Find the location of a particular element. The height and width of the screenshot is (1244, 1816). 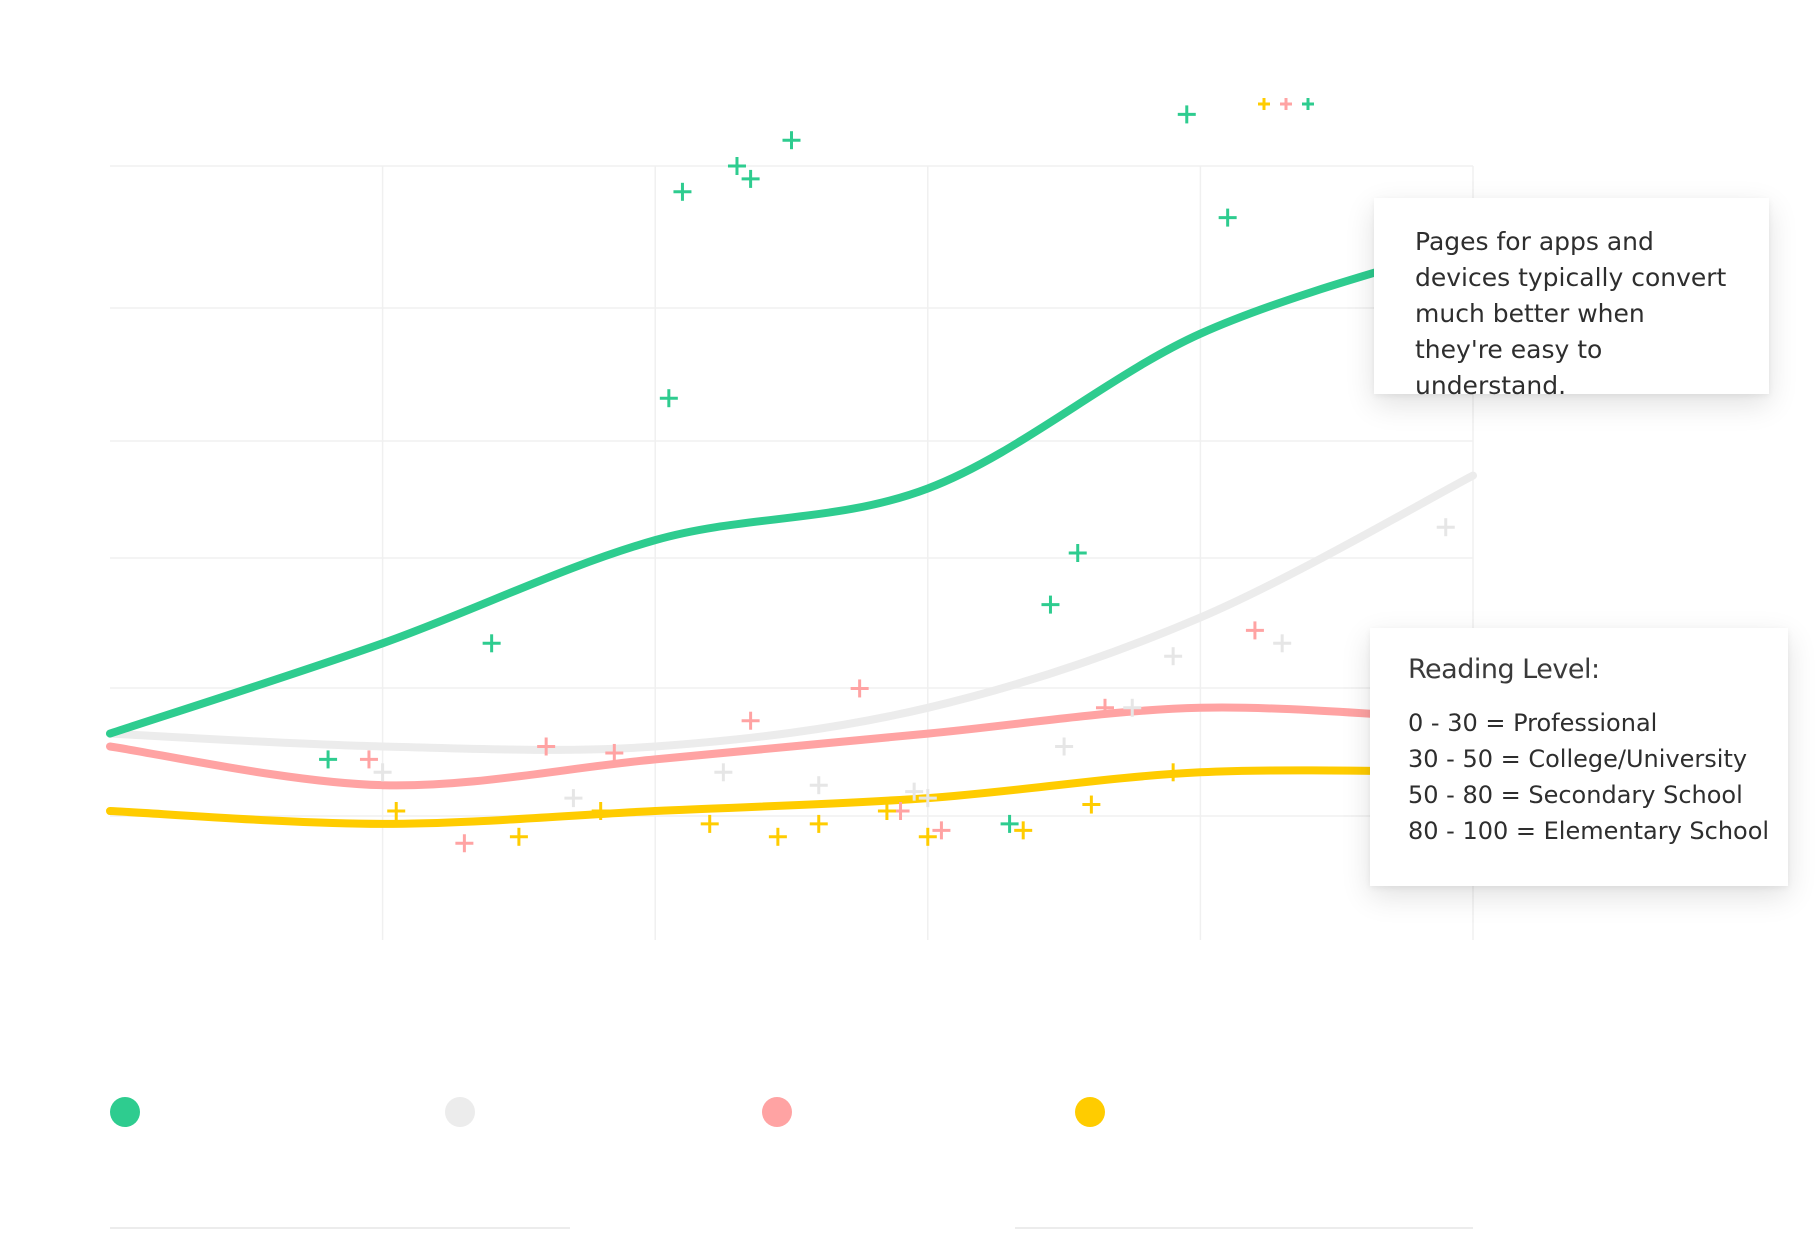

reading-level-row: 0 - 30 = Professional is located at coordinates (1533, 723).